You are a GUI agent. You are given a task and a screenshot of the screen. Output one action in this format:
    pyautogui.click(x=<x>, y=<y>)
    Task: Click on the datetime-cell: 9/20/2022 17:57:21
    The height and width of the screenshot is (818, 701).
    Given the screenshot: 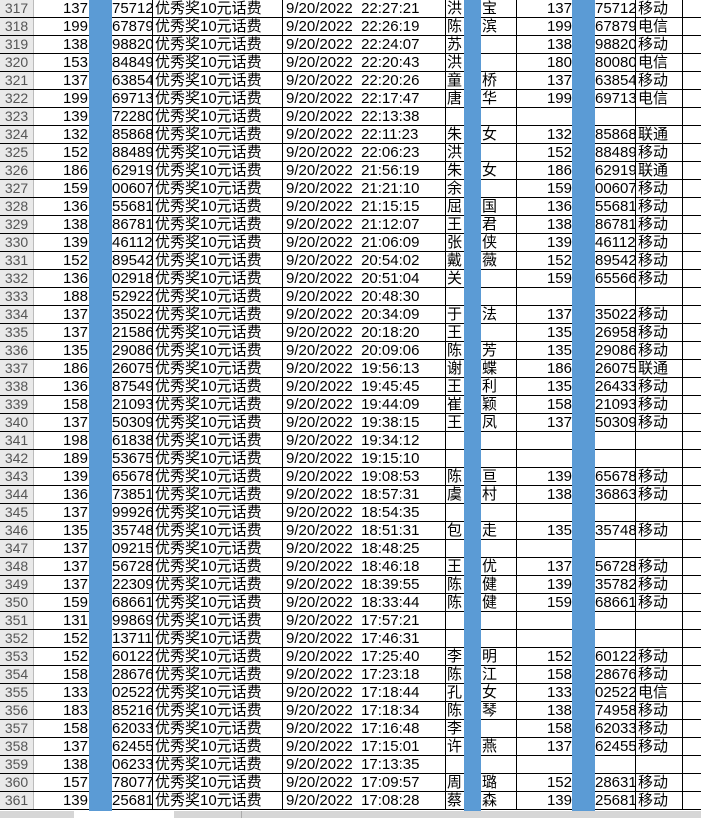 What is the action you would take?
    pyautogui.click(x=364, y=620)
    